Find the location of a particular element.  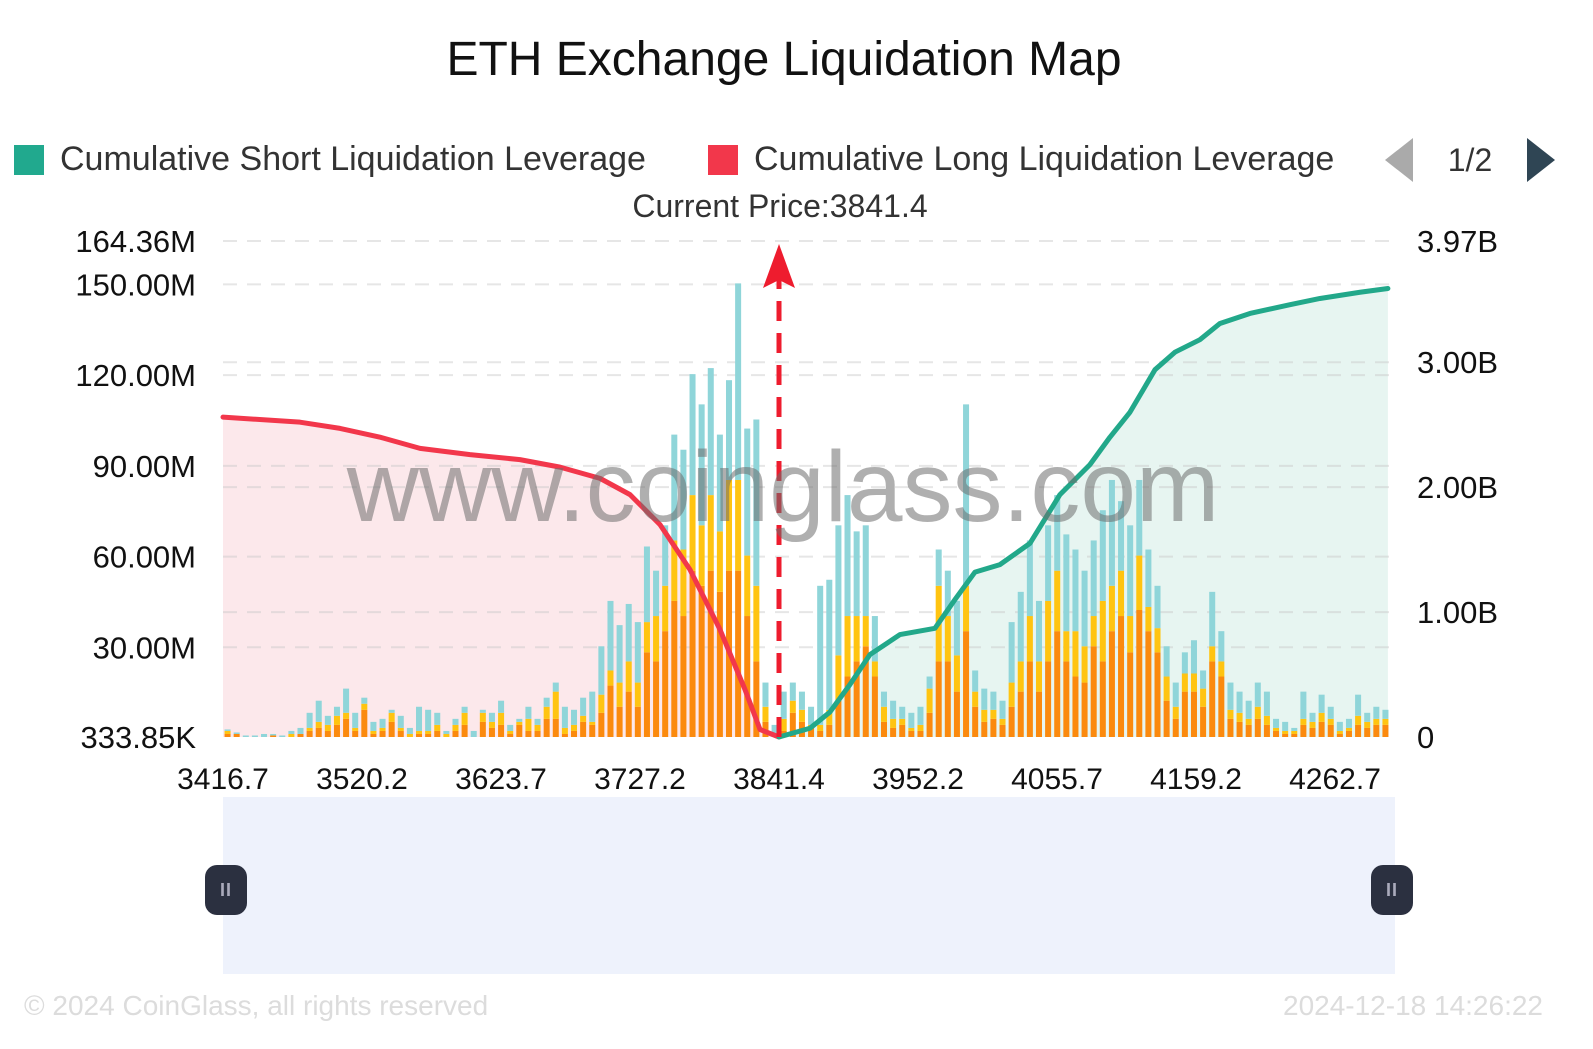

left-axis-tick-label: 120.00M is located at coordinates (135, 375).